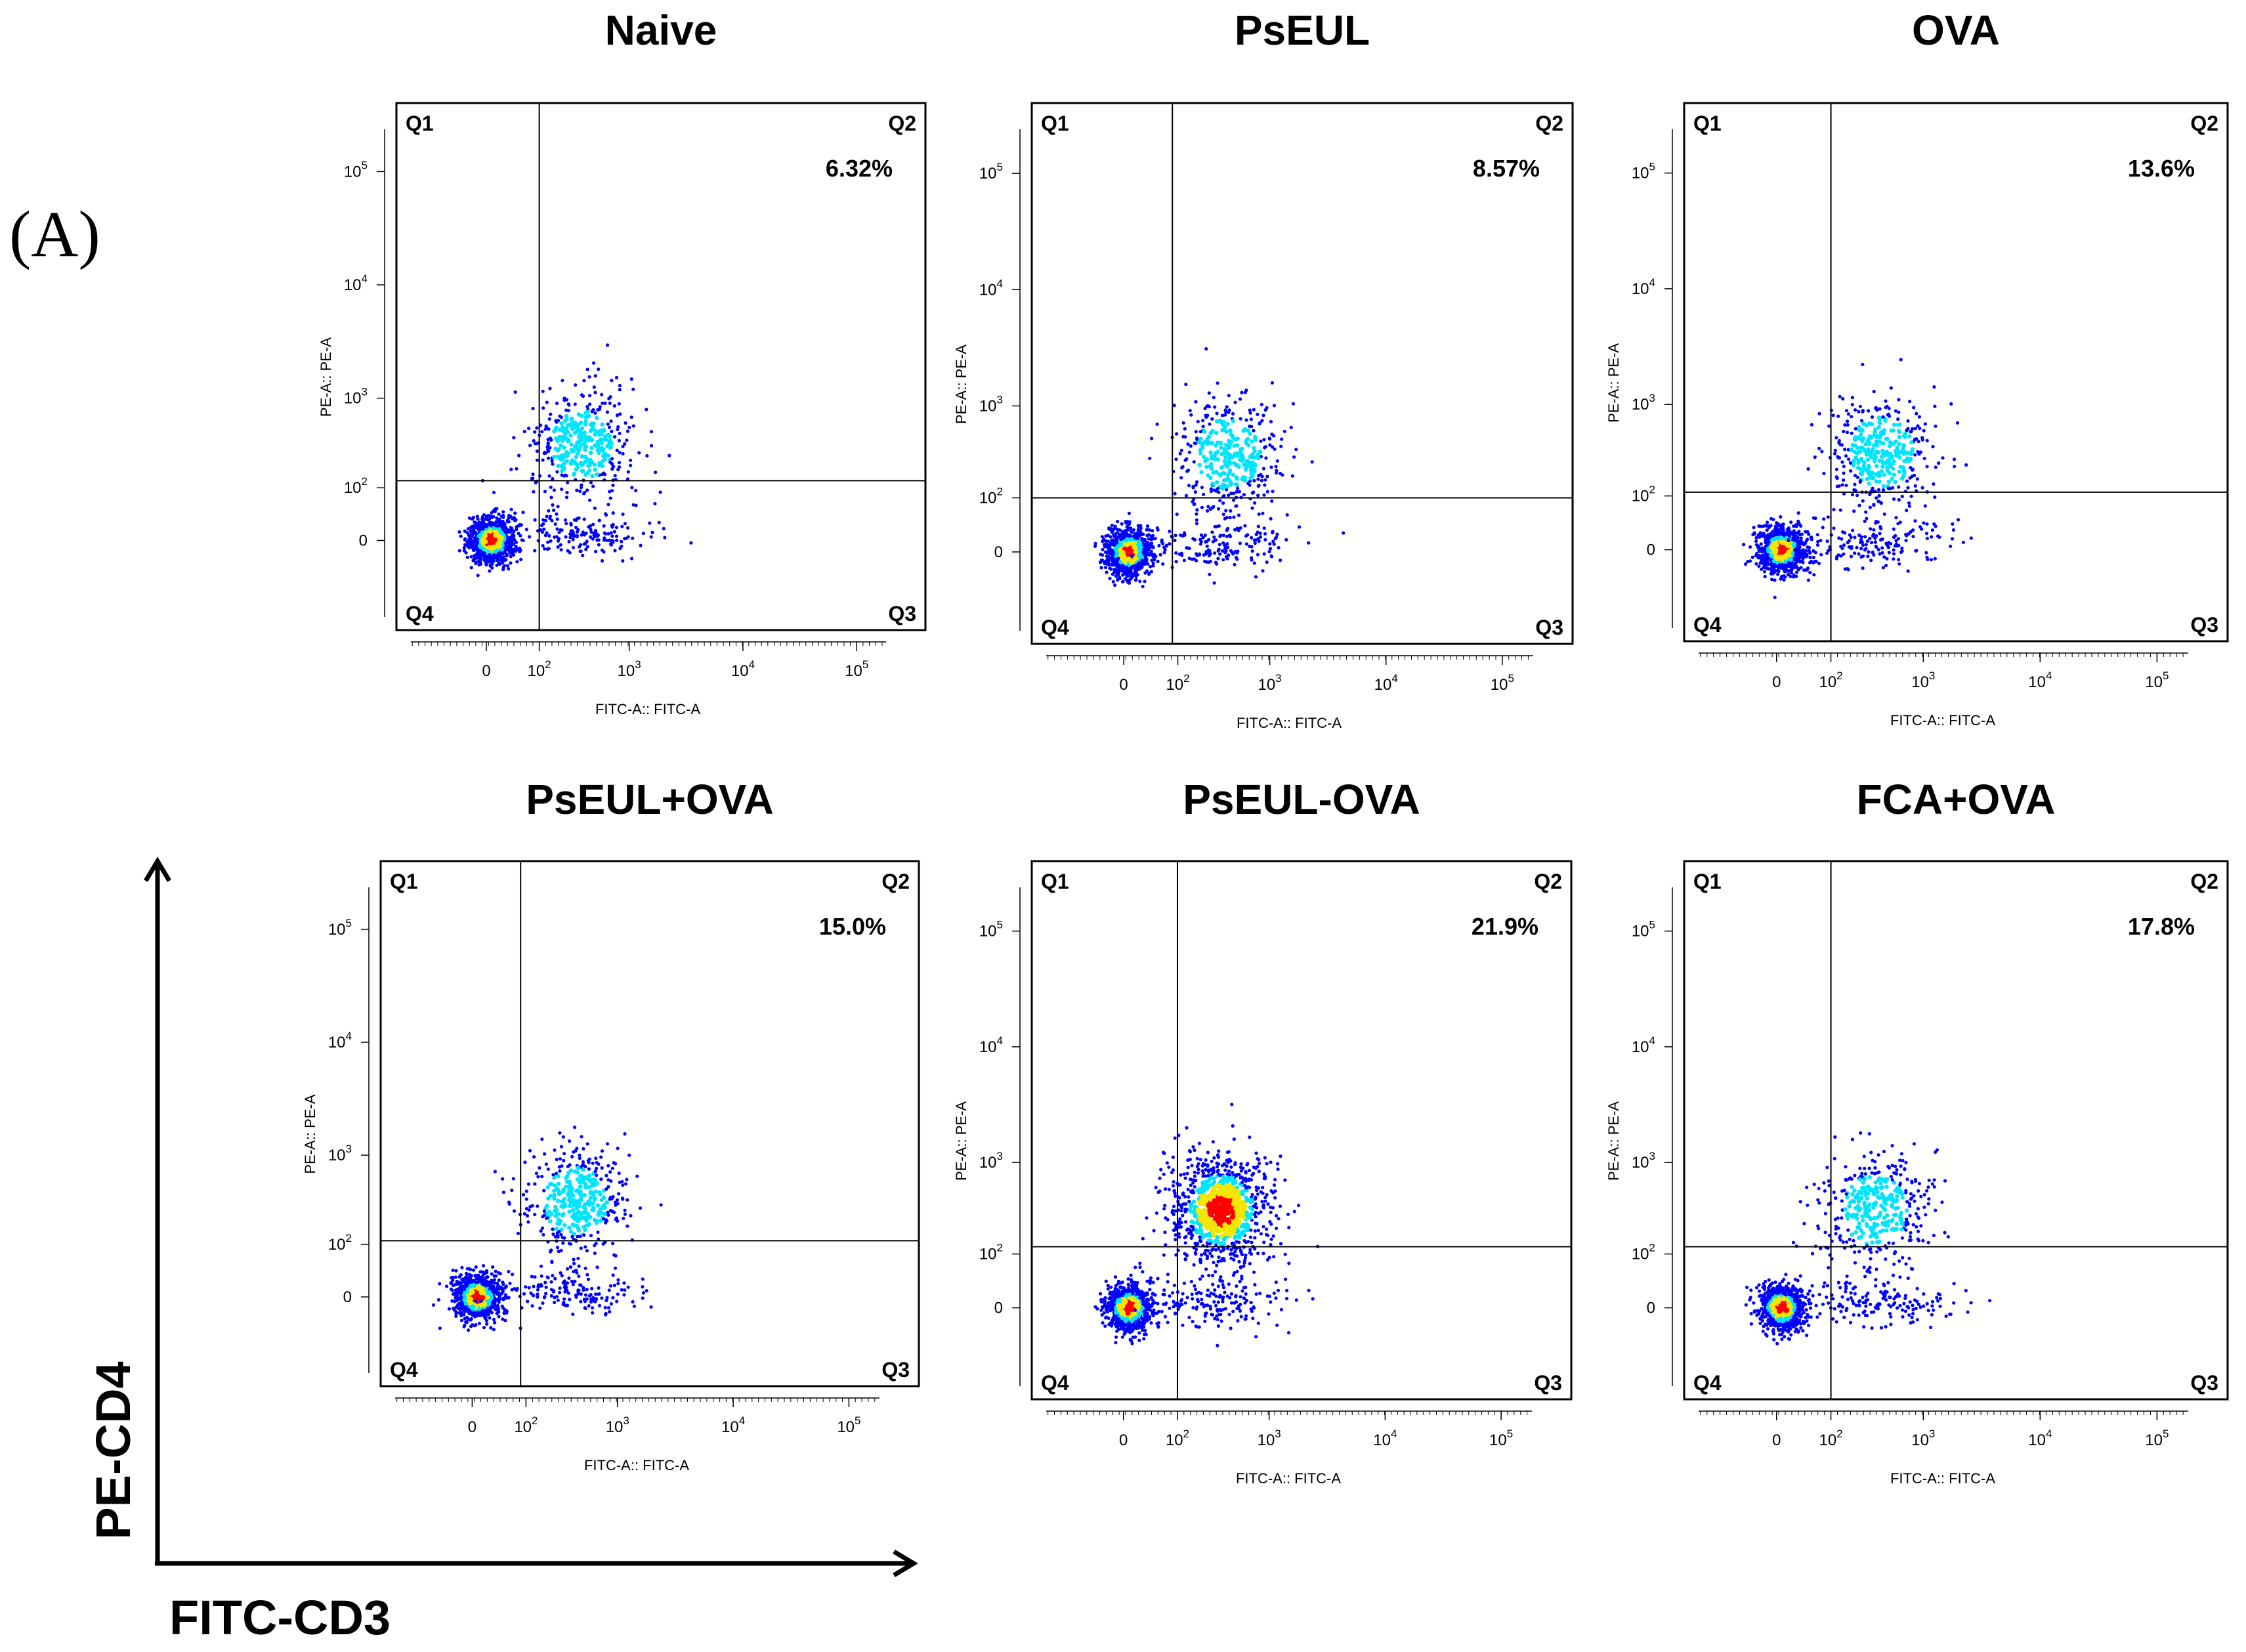 The width and height of the screenshot is (2246, 1652). Describe the element at coordinates (1502, 683) in the screenshot. I see `x-tick-label: 105` at that location.